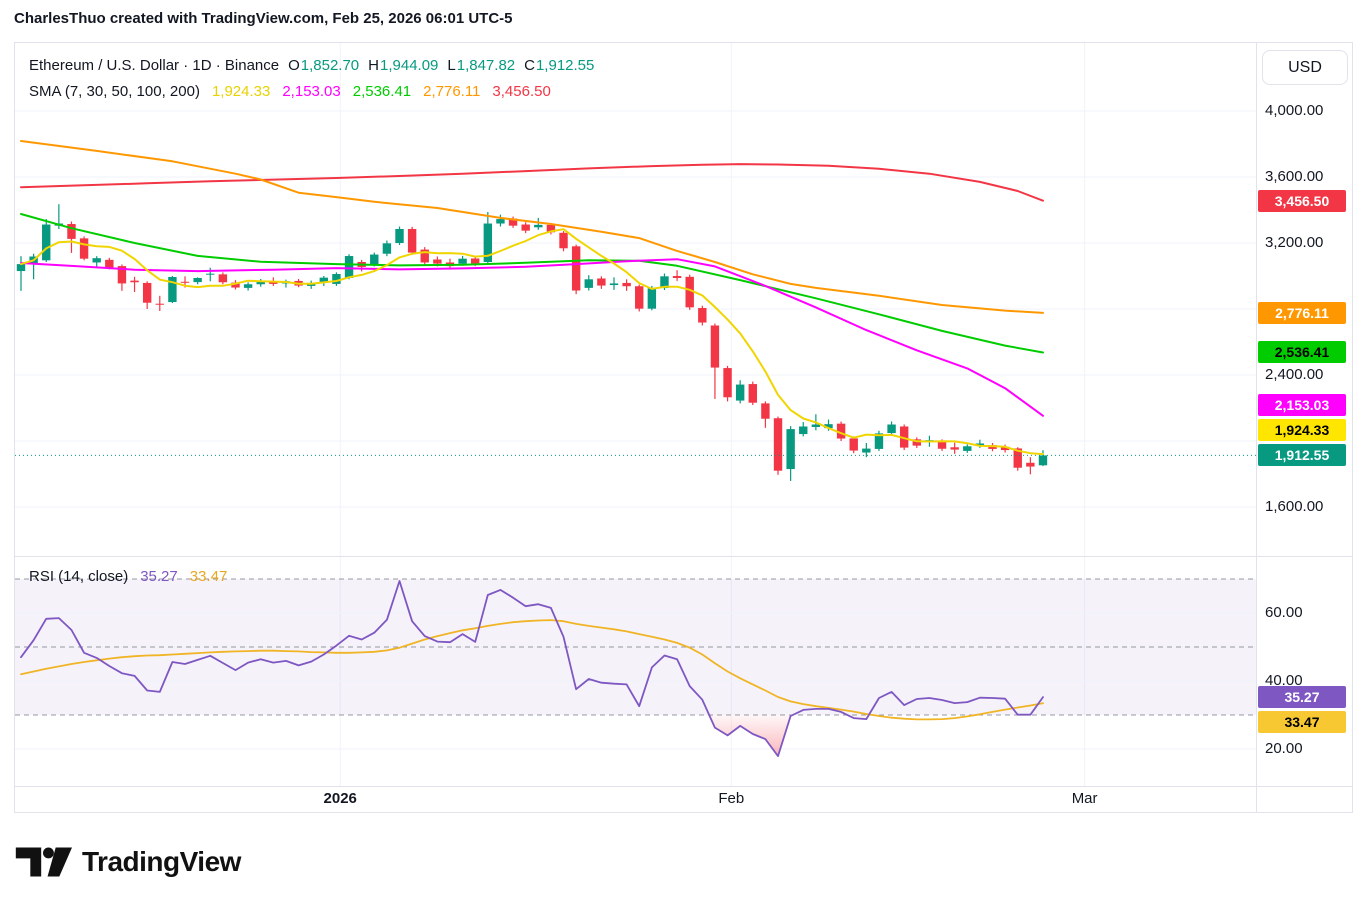 This screenshot has height=907, width=1367. What do you see at coordinates (1294, 176) in the screenshot?
I see `price-tick-label: 3,600.00` at bounding box center [1294, 176].